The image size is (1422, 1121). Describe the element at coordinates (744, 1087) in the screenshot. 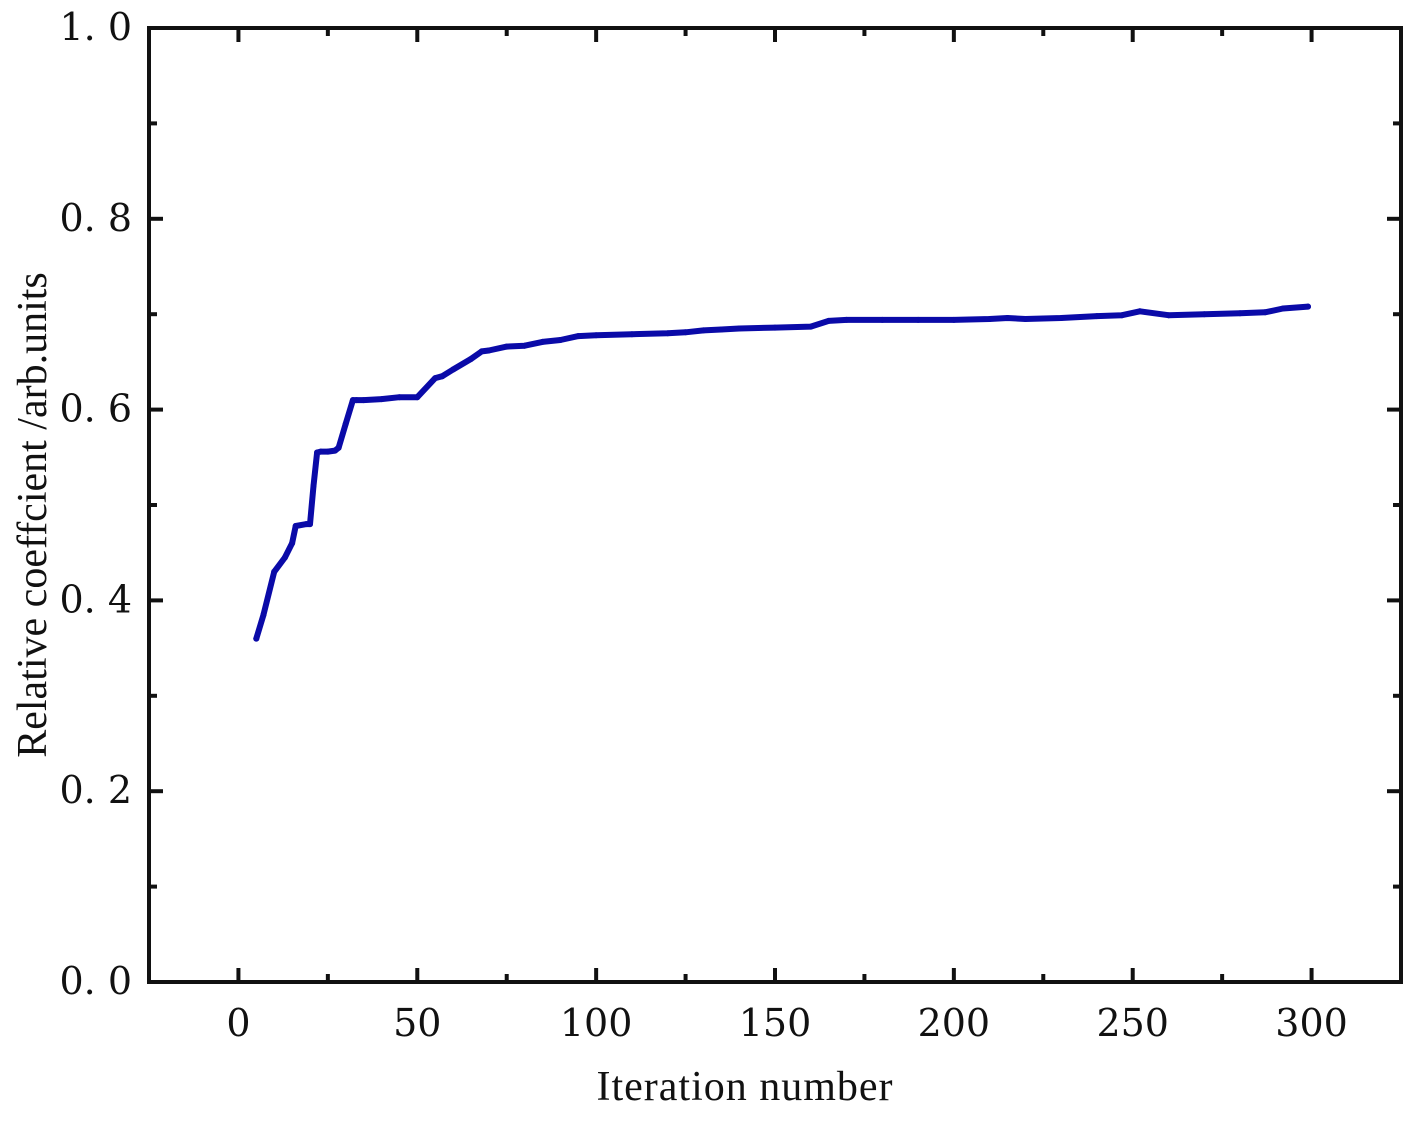

I see `x-axis-label: Iteration number` at that location.